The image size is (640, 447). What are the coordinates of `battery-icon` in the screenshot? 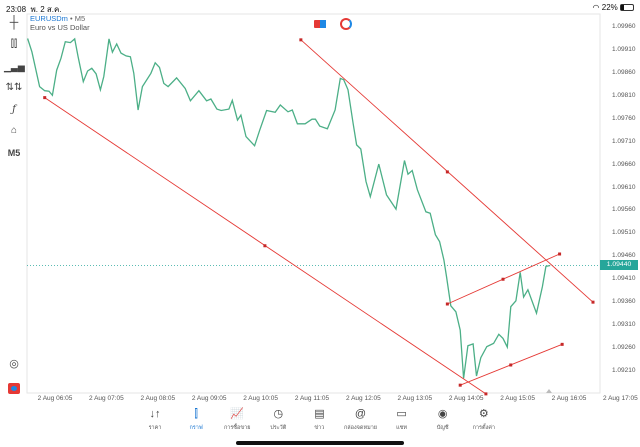 It's located at (627, 8).